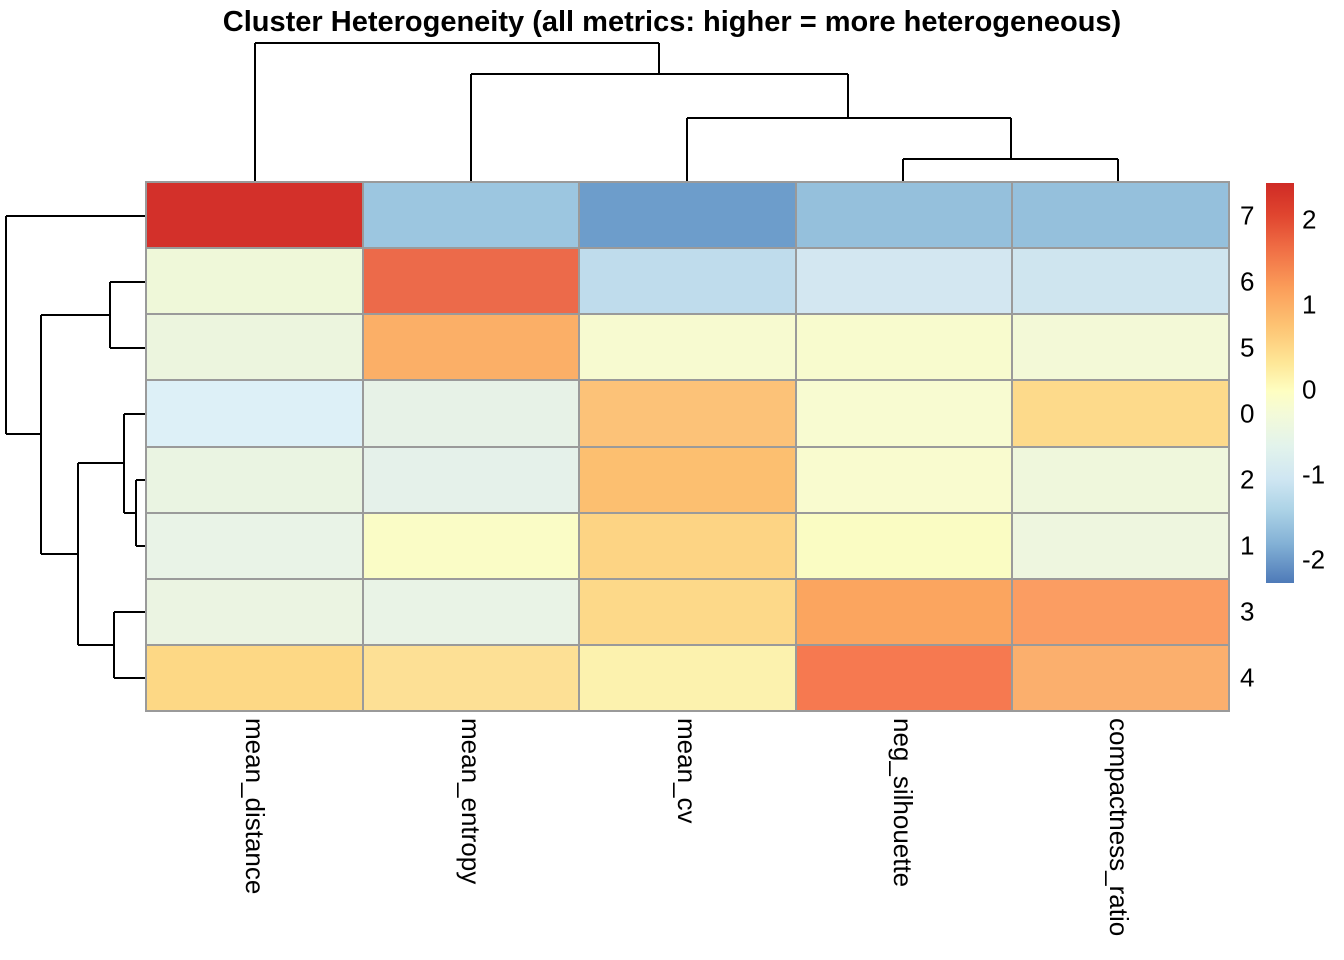 This screenshot has height=960, width=1344. Describe the element at coordinates (1247, 611) in the screenshot. I see `row-label-3: 3` at that location.